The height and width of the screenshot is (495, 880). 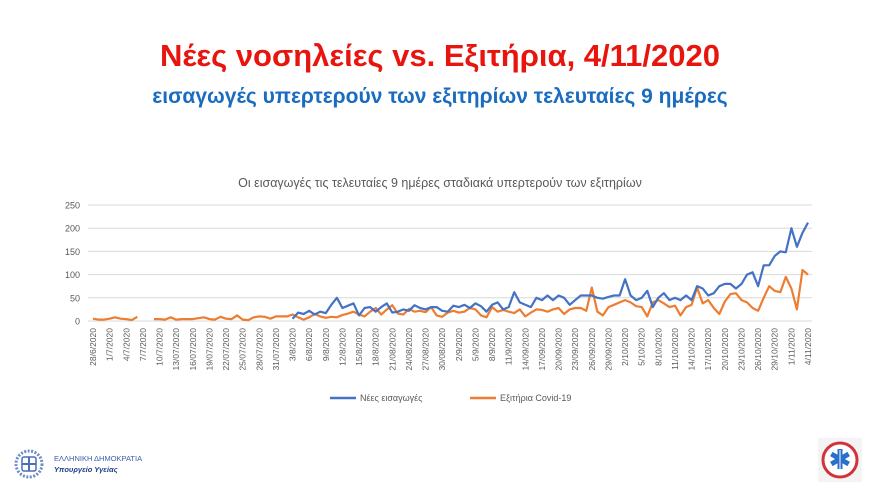 What do you see at coordinates (276, 349) in the screenshot?
I see `x-tick-label: 31/07/2020` at bounding box center [276, 349].